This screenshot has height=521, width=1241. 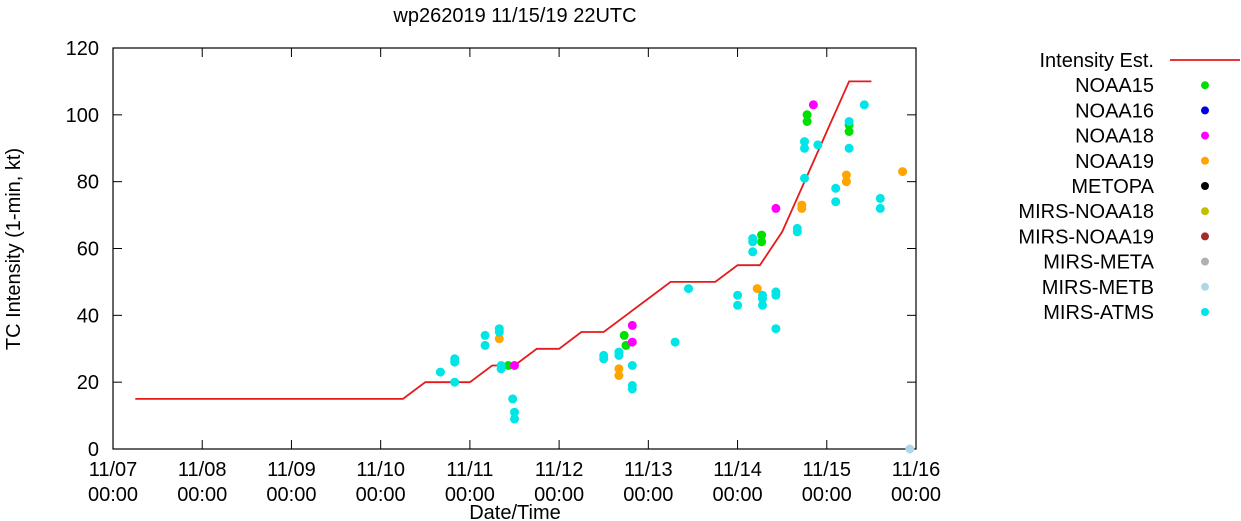 I want to click on legend-swatch-noaa15, so click(x=1205, y=85).